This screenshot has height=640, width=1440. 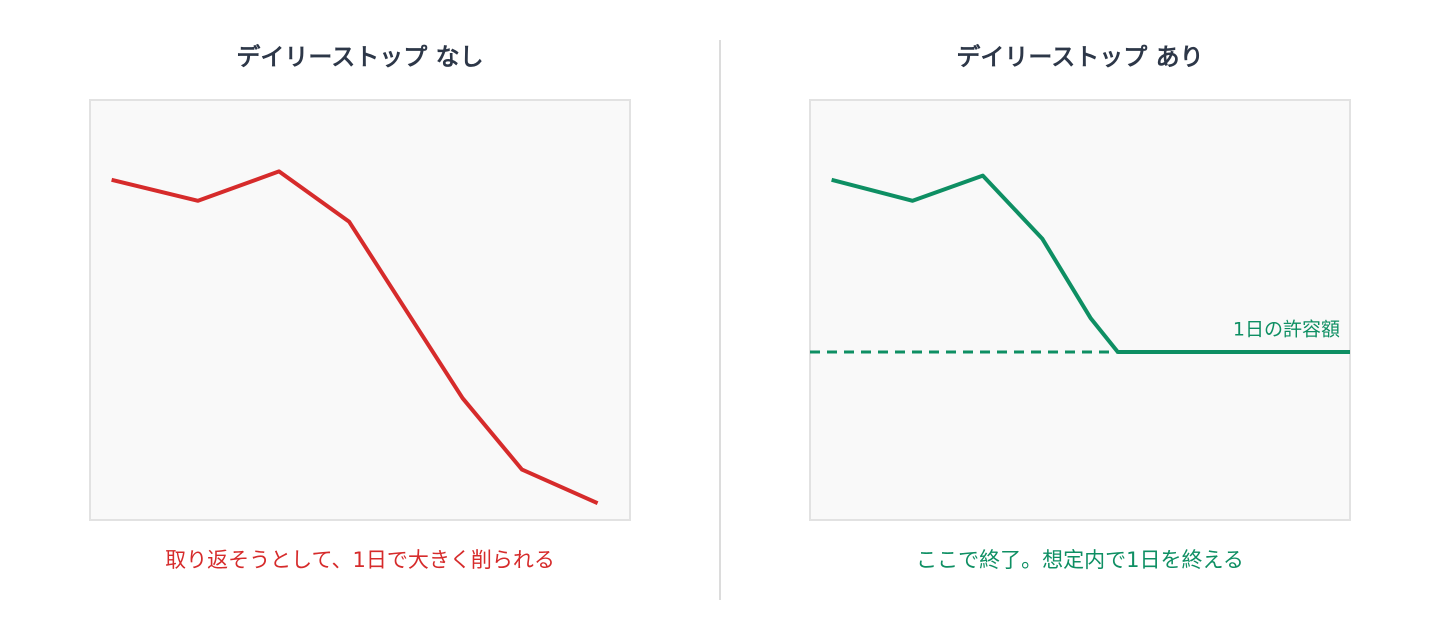 What do you see at coordinates (1079, 57) in the screenshot?
I see `chart-title: デイリーストップ あり` at bounding box center [1079, 57].